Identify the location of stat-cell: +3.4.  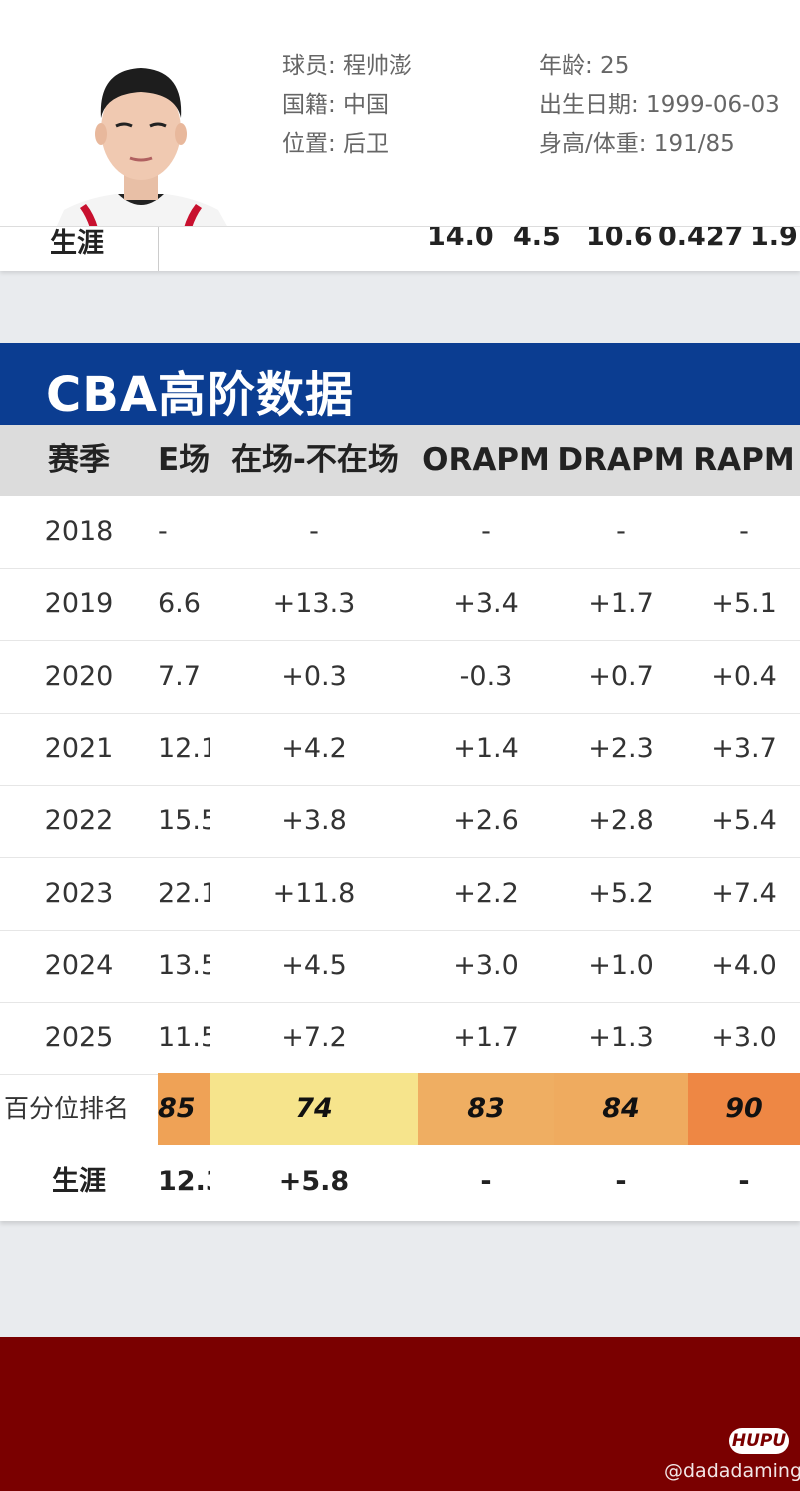
(486, 604).